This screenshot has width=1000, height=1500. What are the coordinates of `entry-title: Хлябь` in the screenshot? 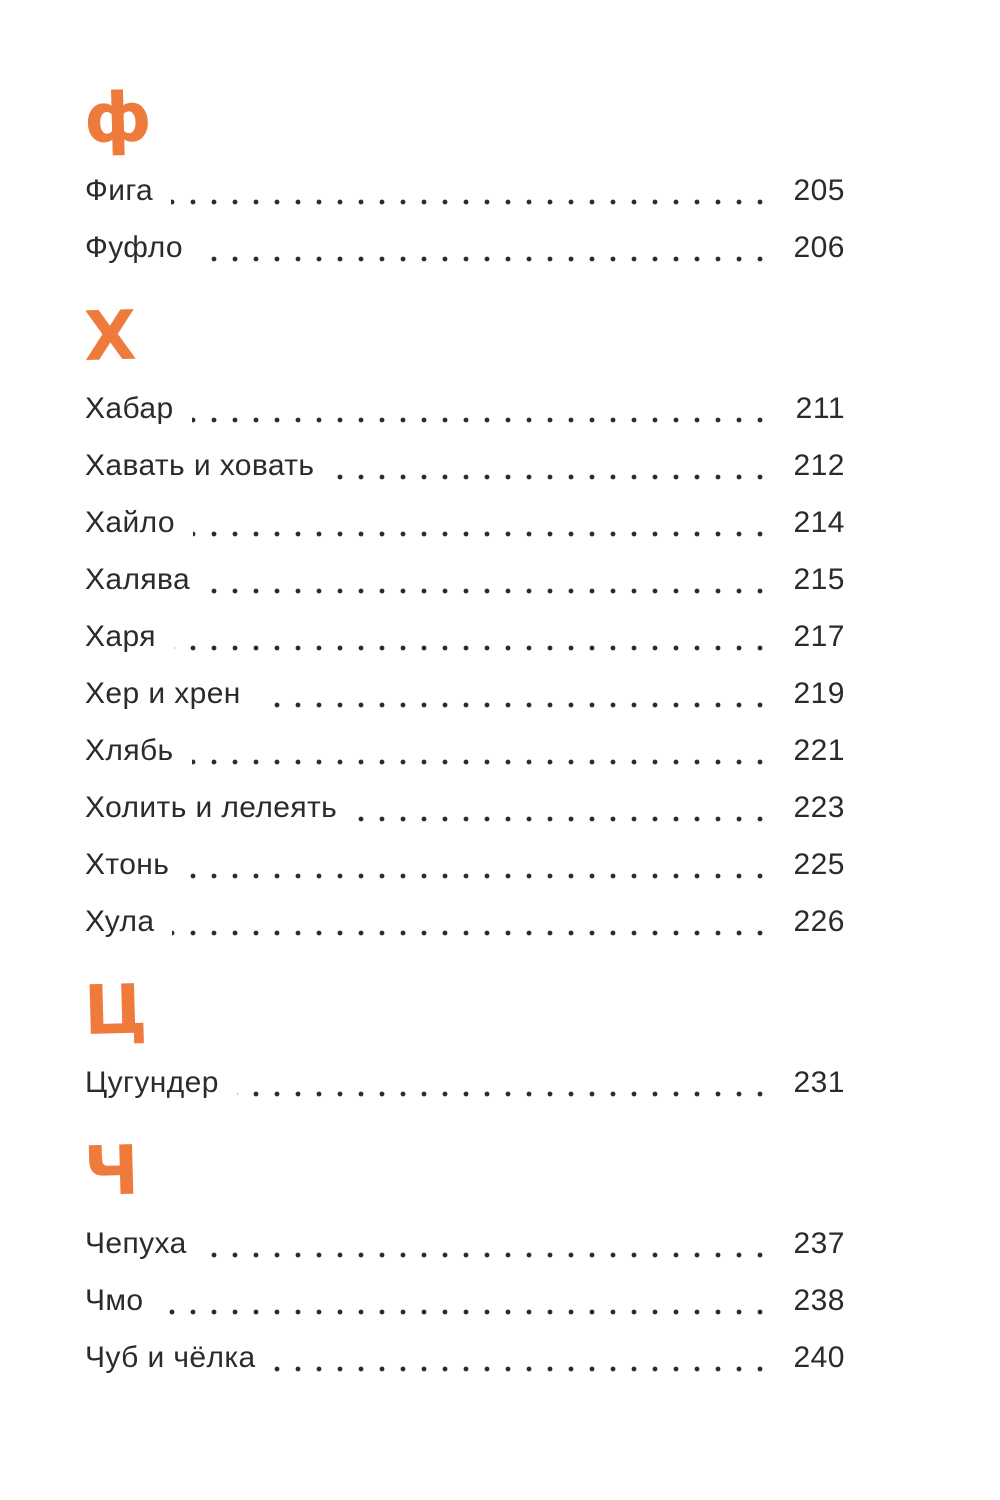 It's located at (138, 750).